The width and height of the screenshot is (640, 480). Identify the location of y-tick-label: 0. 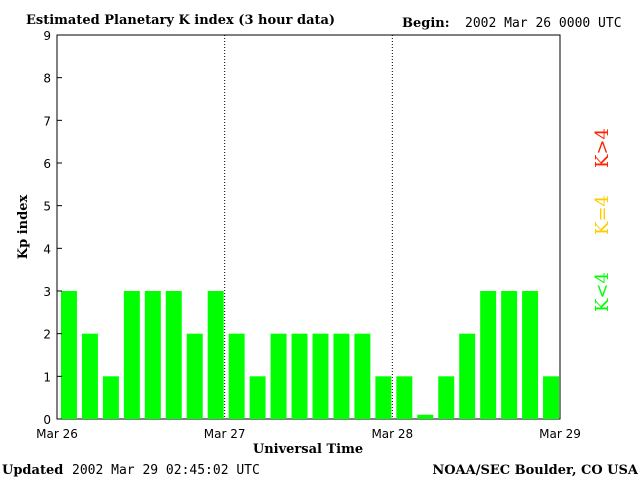
(47, 420).